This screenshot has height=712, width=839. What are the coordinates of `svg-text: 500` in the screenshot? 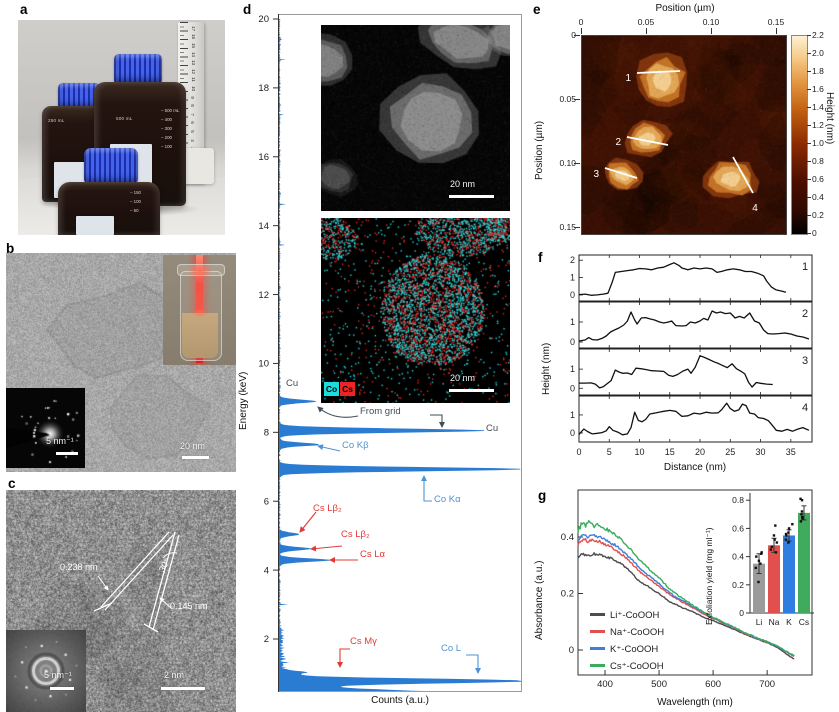 It's located at (659, 684).